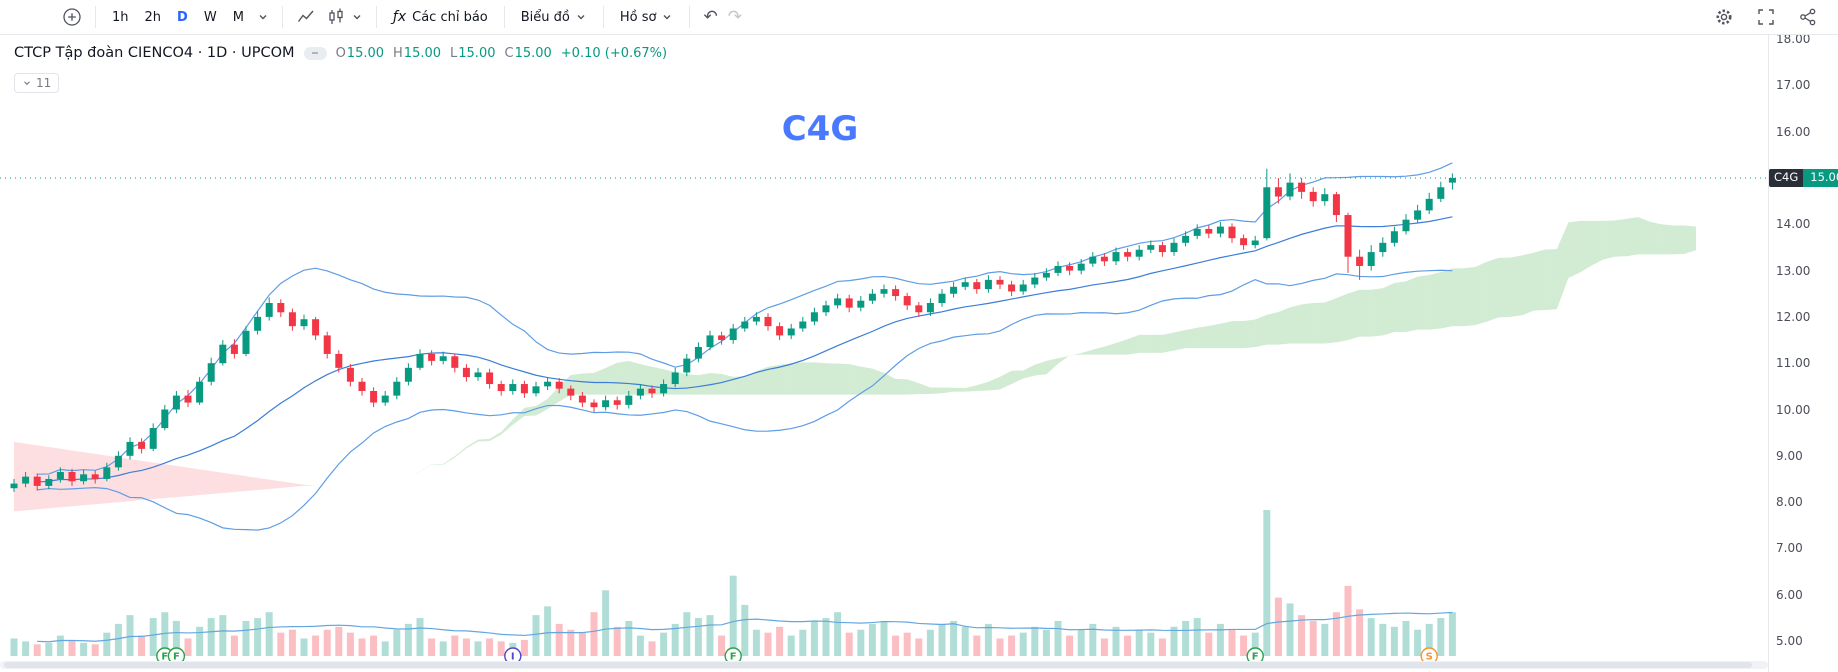 The image size is (1838, 672). What do you see at coordinates (528, 53) in the screenshot?
I see `close-value: C15.00` at bounding box center [528, 53].